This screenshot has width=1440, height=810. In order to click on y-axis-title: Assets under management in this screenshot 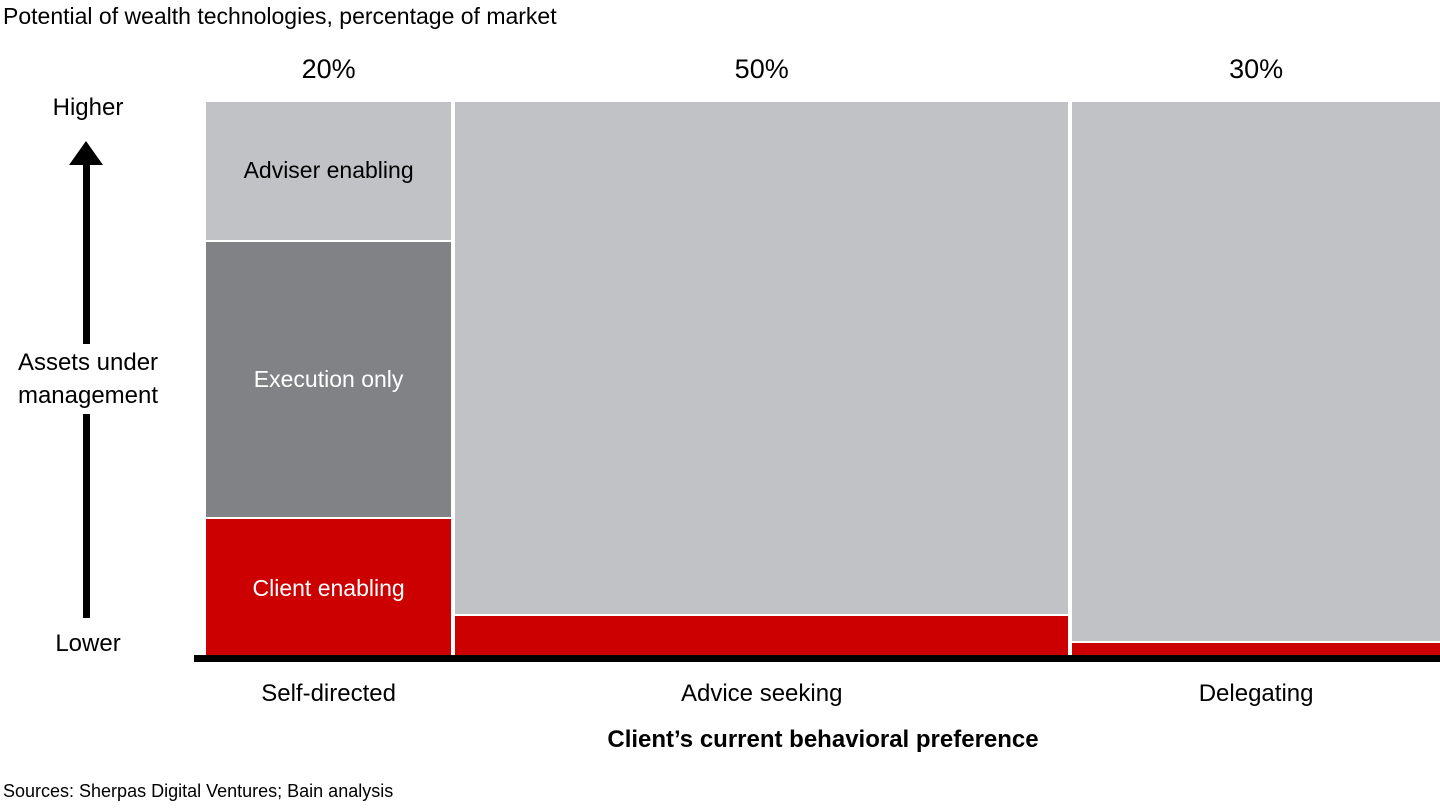, I will do `click(88, 379)`.